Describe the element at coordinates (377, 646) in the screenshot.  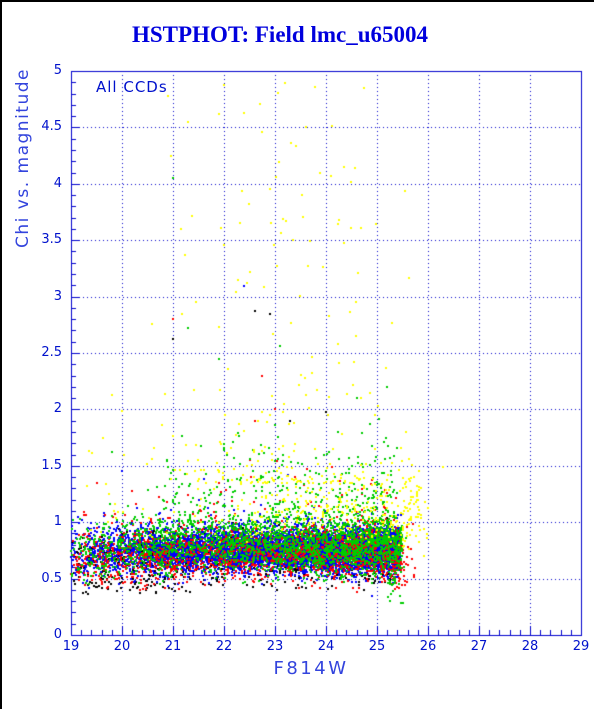
I see `x-tick-label: 25` at that location.